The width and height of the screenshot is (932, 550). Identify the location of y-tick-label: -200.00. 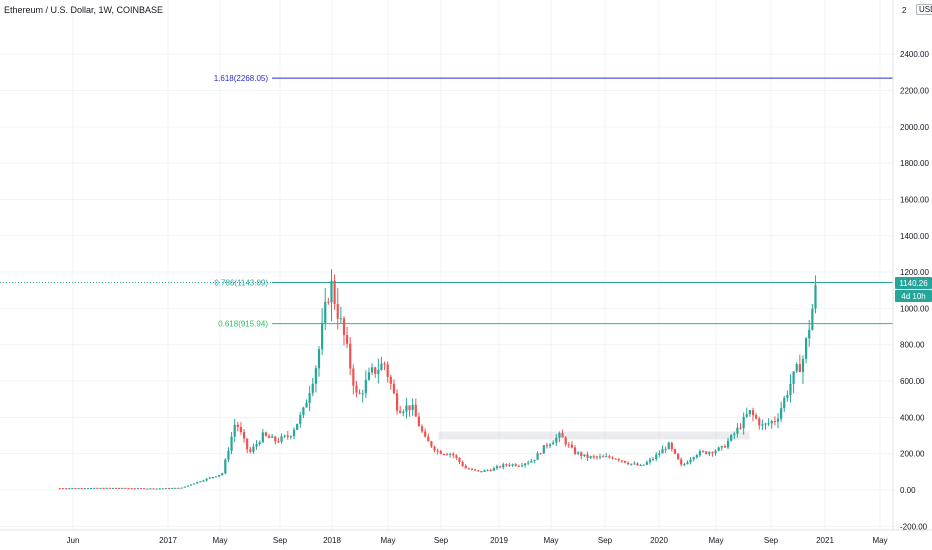
(914, 526).